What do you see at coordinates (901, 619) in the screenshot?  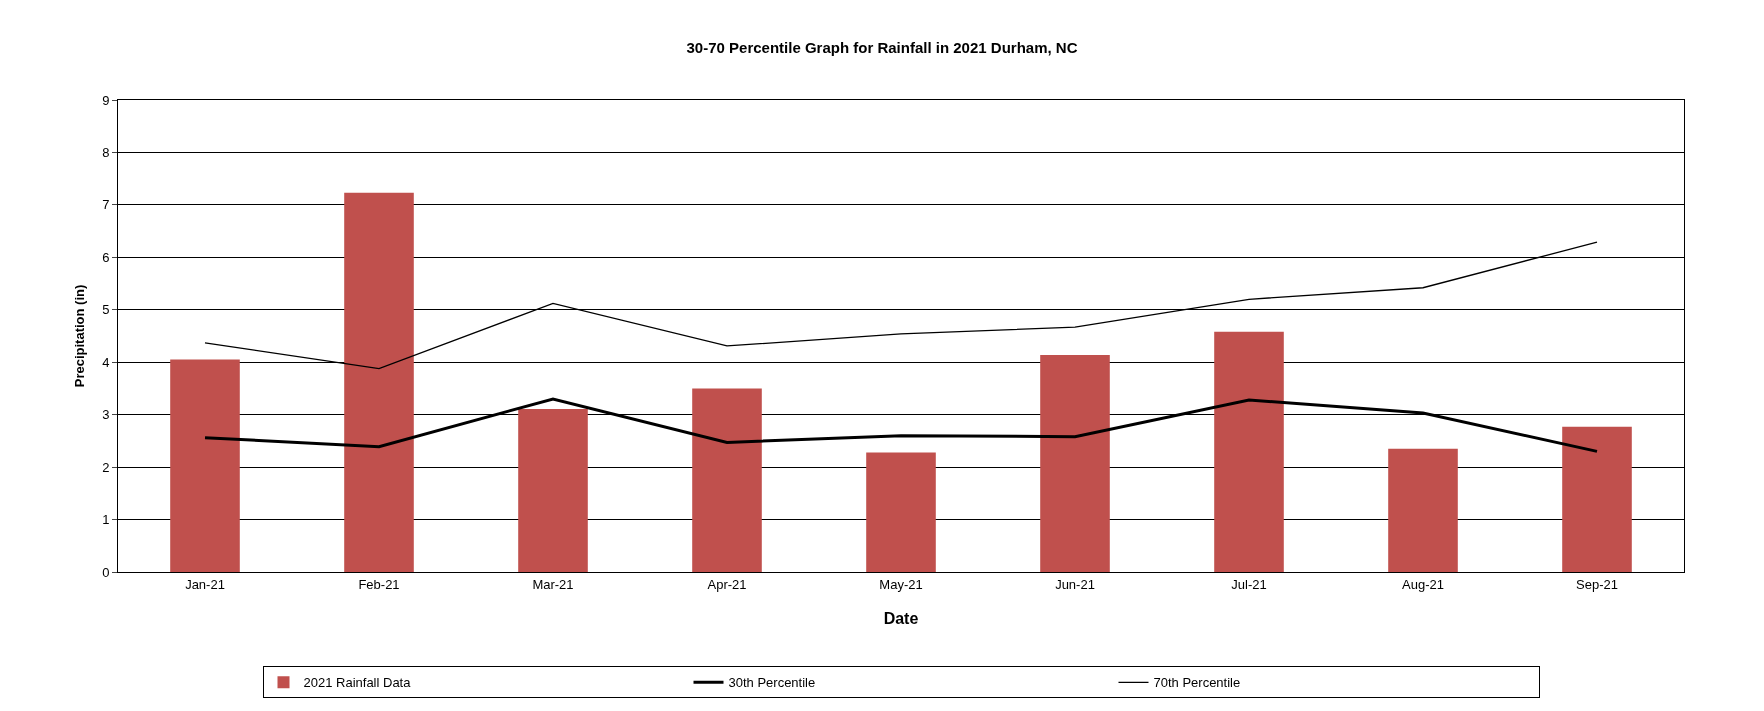 I see `x-axis-title: Date` at bounding box center [901, 619].